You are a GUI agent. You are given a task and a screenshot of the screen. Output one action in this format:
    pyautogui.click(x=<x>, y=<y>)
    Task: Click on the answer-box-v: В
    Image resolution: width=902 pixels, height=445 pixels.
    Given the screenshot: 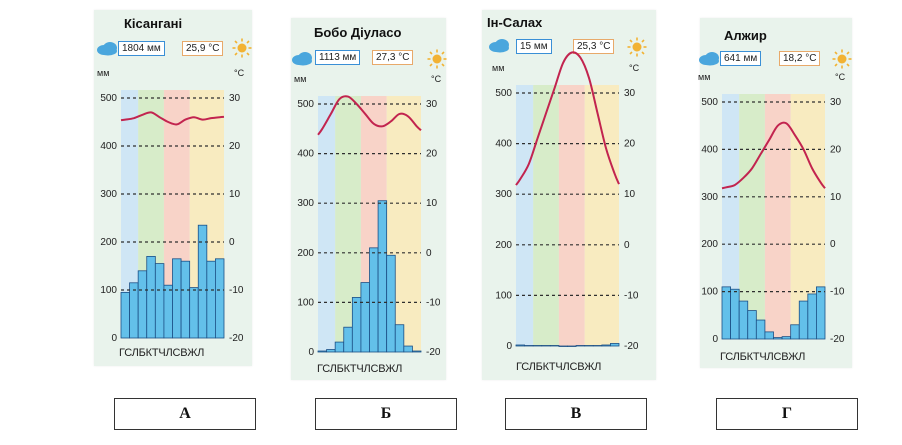 What is the action you would take?
    pyautogui.click(x=576, y=414)
    